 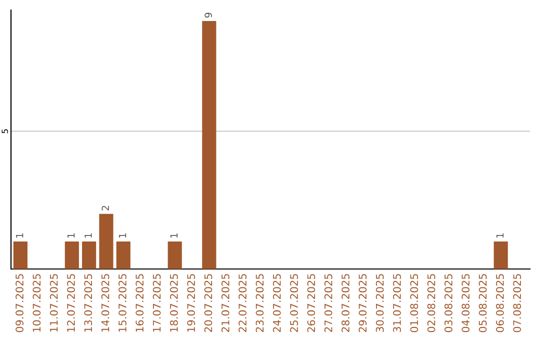 What do you see at coordinates (362, 303) in the screenshot?
I see `x-tick-label: 29.07.2025` at bounding box center [362, 303].